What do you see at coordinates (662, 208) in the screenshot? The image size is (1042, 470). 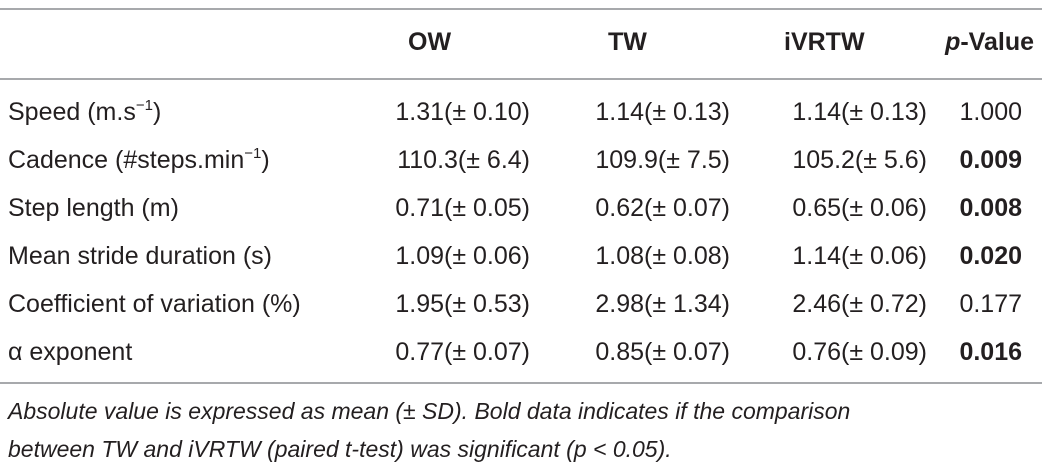 I see `cell-tw: 0.62(± 0.07)` at bounding box center [662, 208].